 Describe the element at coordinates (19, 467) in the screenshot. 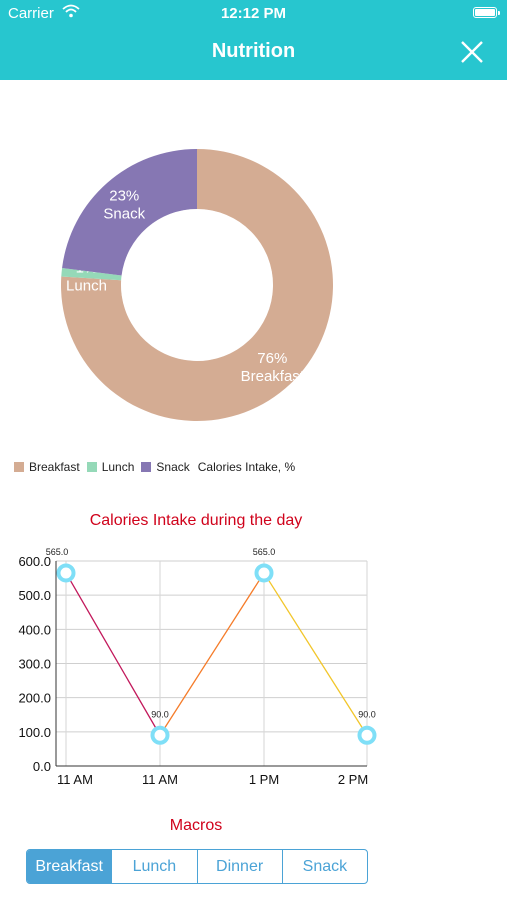

I see `legend-swatch-breakfast` at that location.